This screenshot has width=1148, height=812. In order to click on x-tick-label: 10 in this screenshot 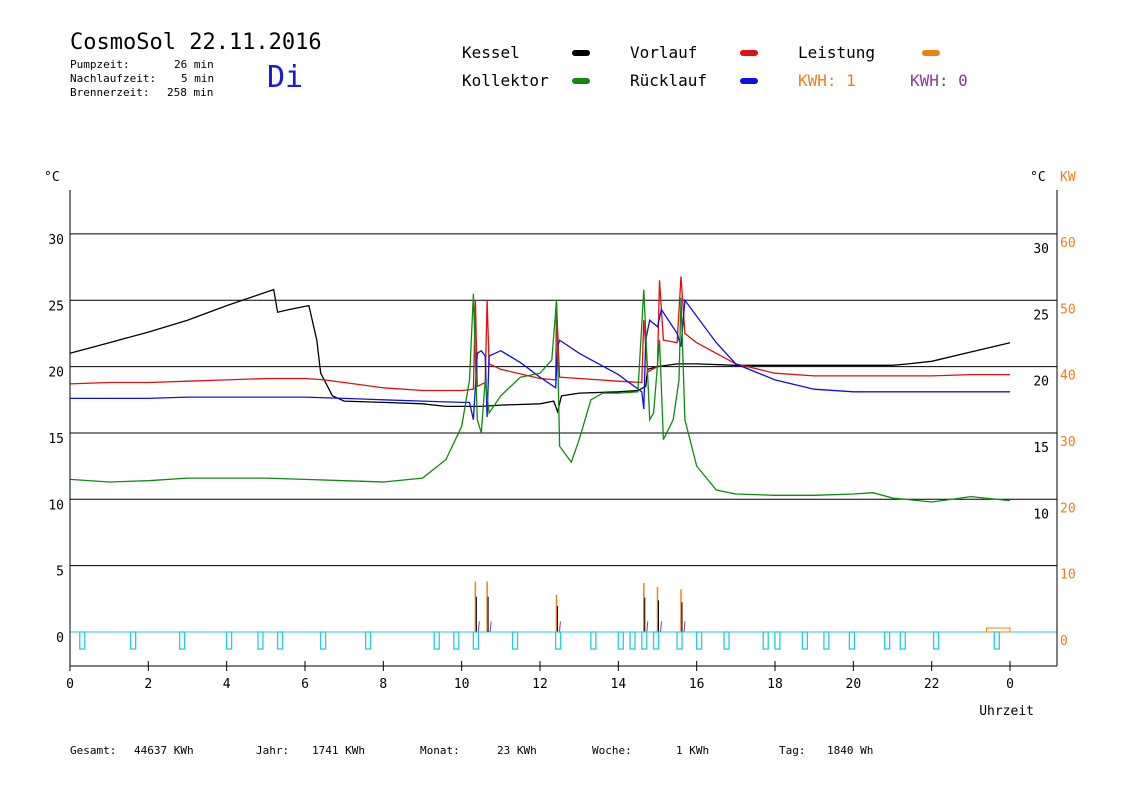, I will do `click(462, 684)`.